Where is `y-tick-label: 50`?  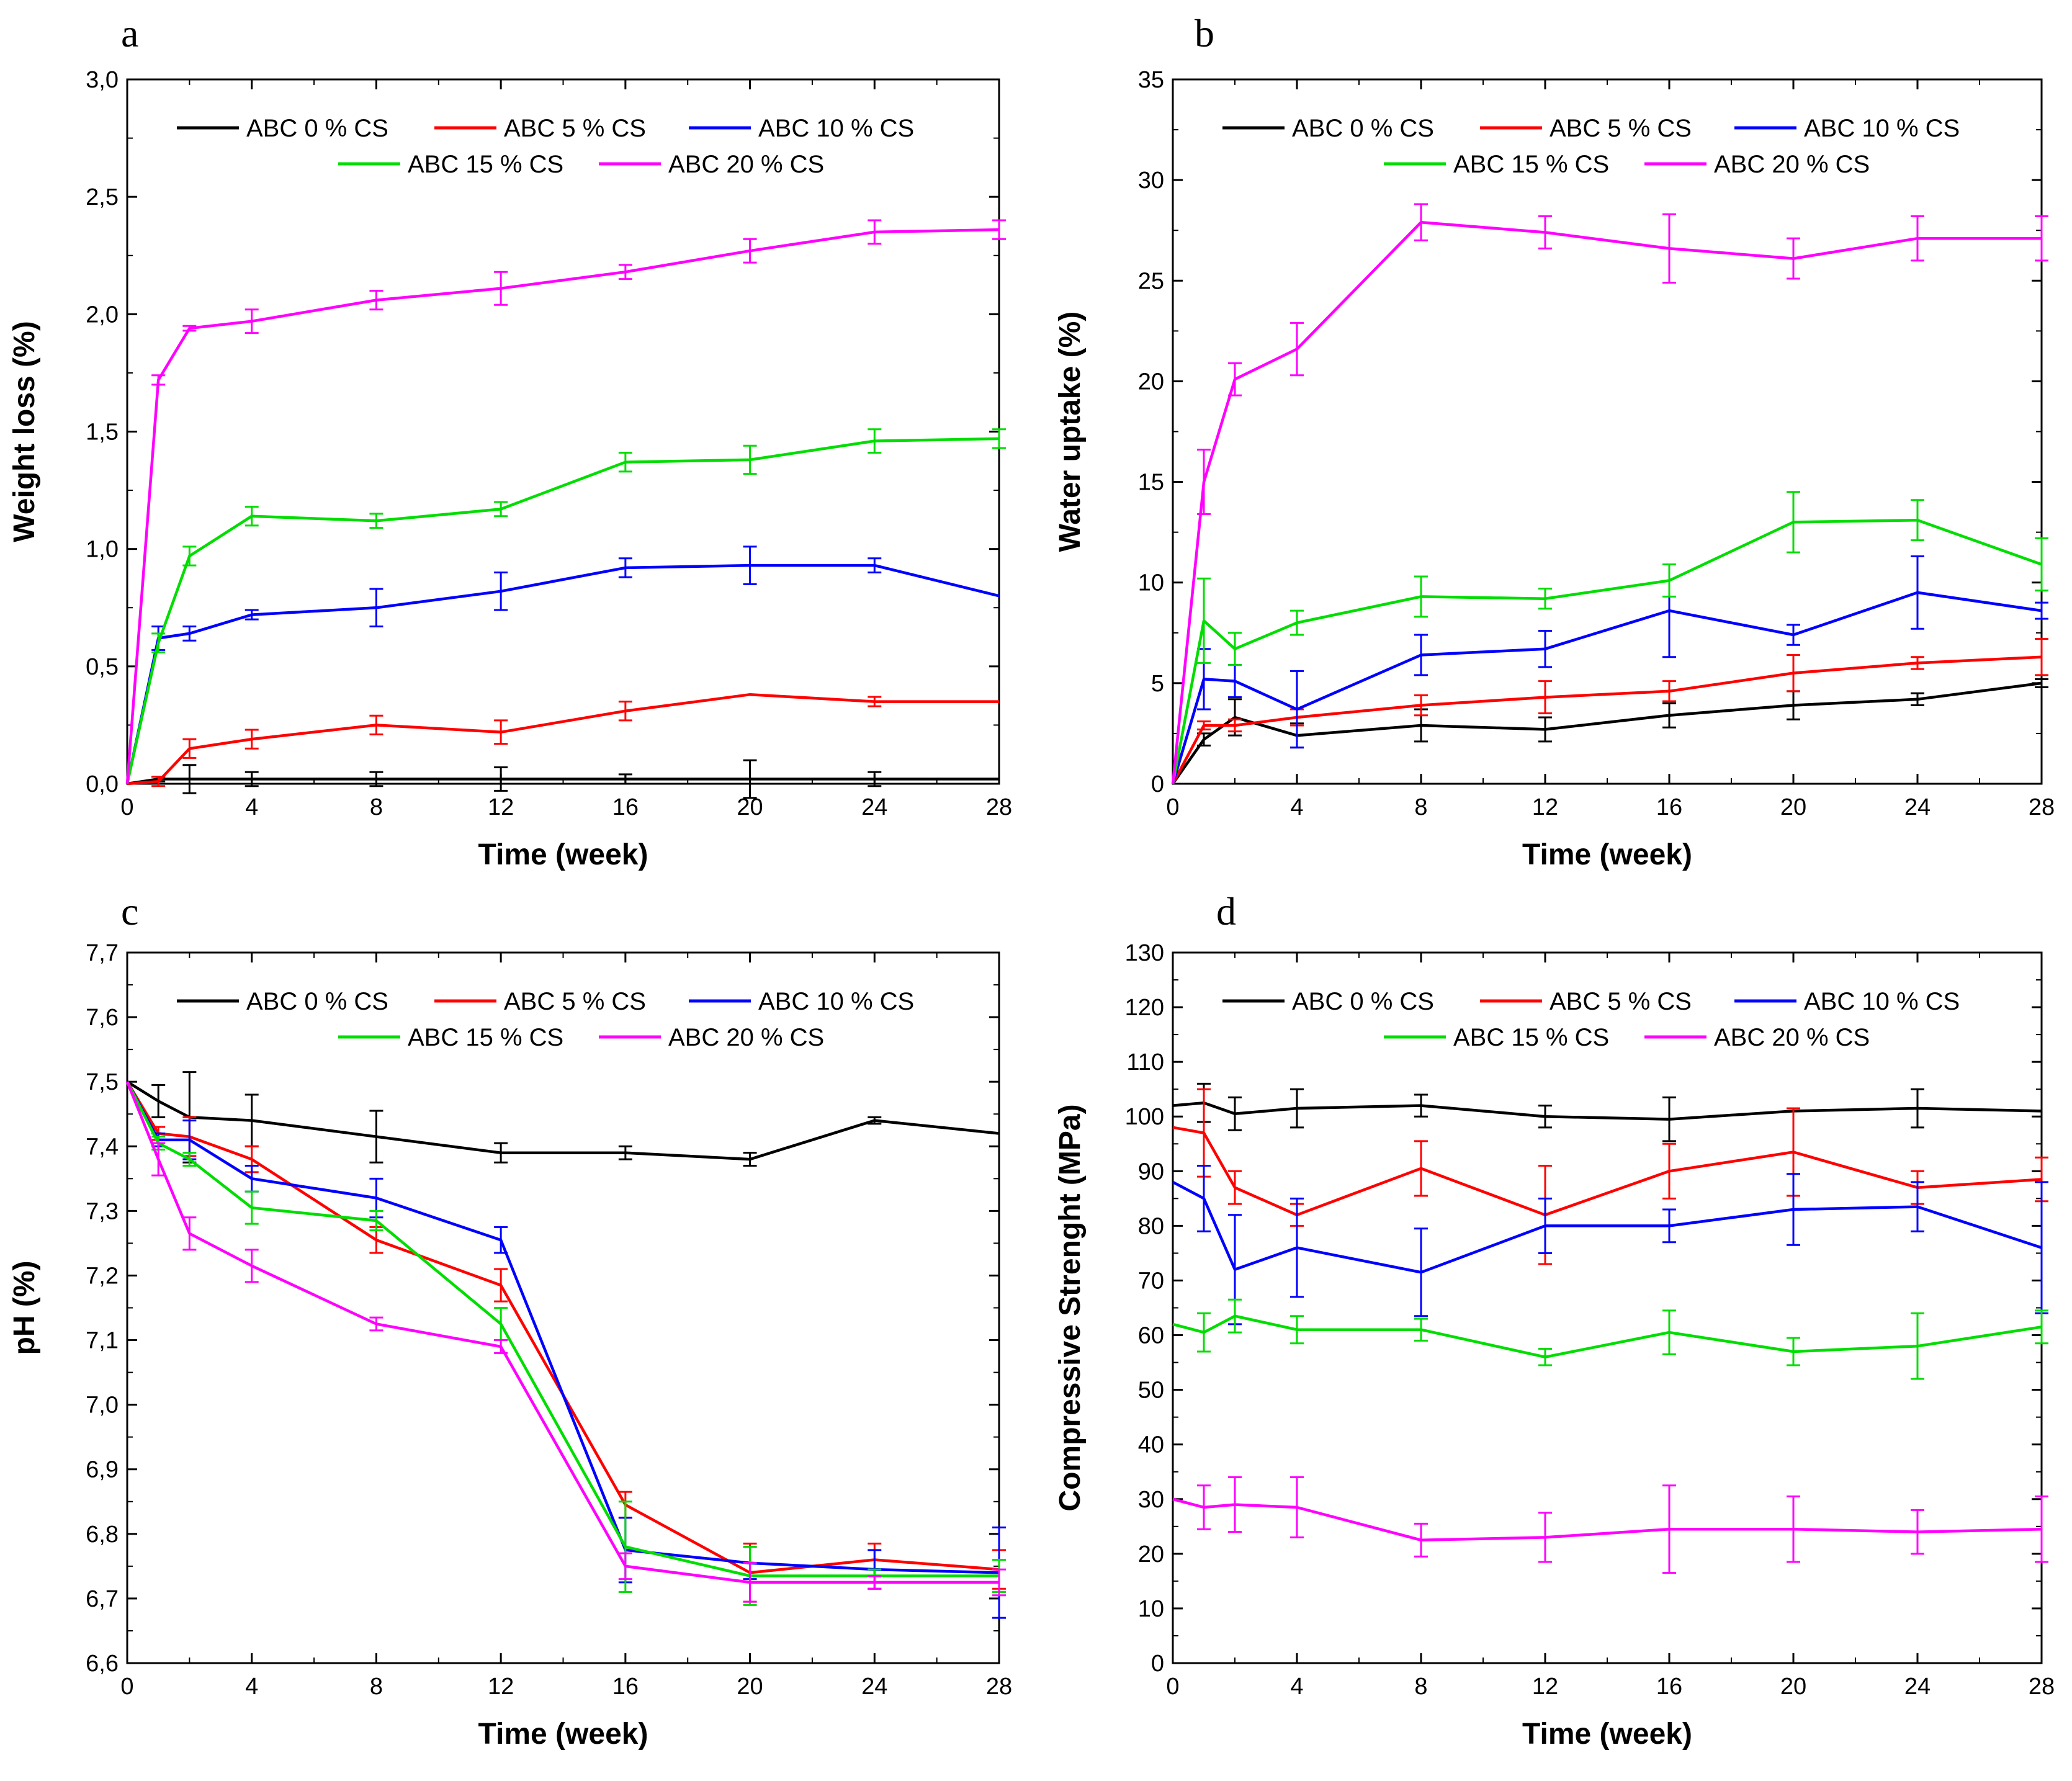 y-tick-label: 50 is located at coordinates (1151, 1391).